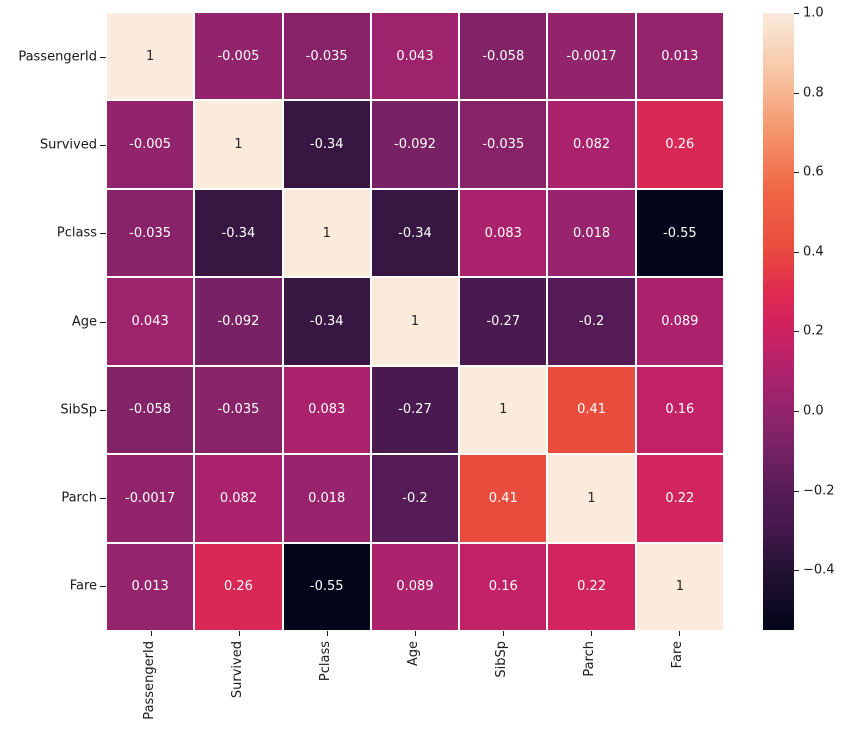 The image size is (846, 735). Describe the element at coordinates (503, 321) in the screenshot. I see `heatmap-cell-Age-SibSp: -0.27` at that location.